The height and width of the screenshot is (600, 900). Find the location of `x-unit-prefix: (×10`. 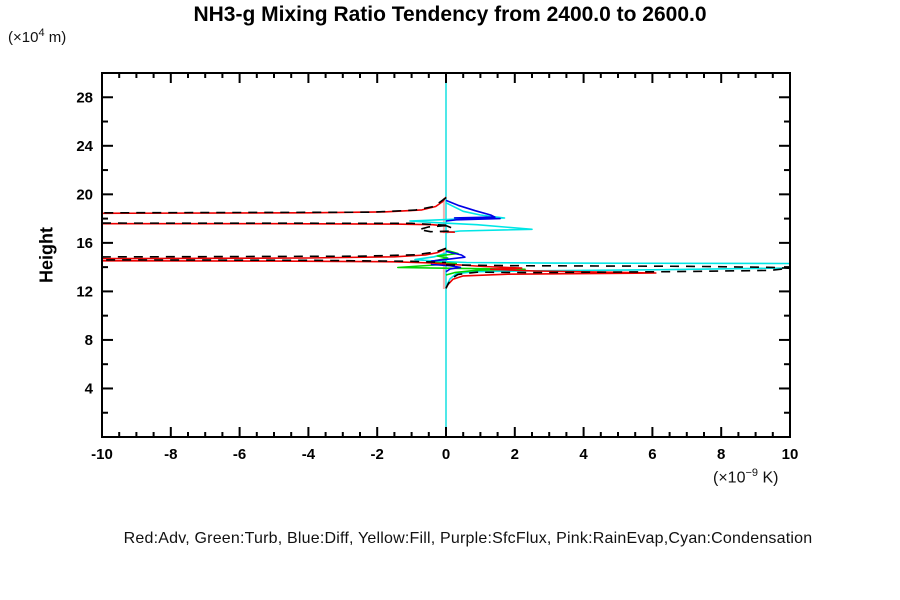

x-unit-prefix: (×10 is located at coordinates (729, 478).